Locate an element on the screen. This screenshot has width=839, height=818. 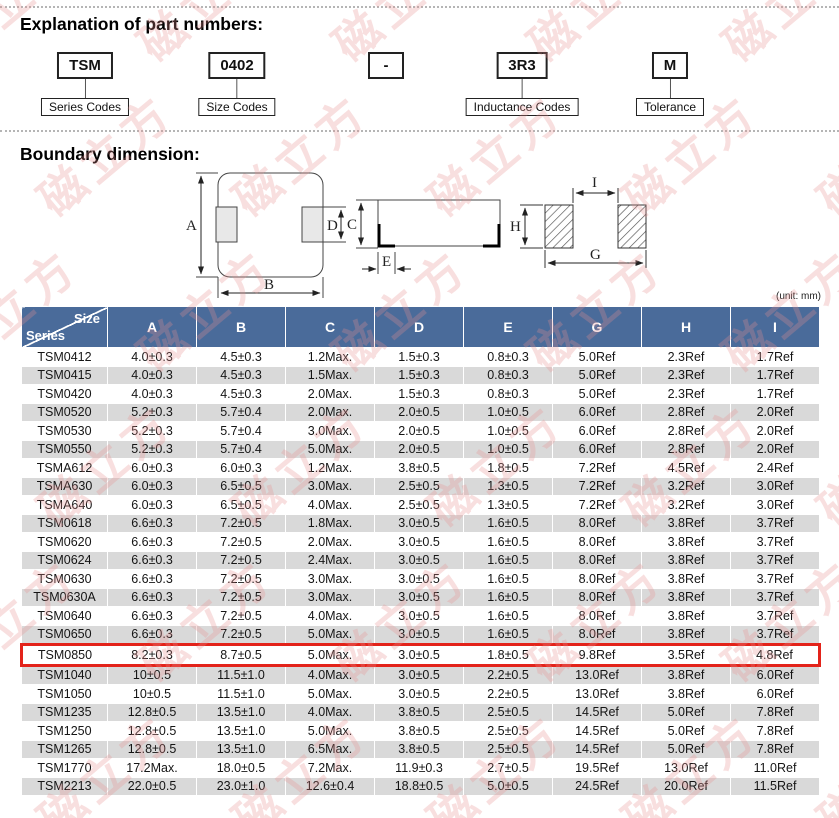
unit-note: (unit: mm) is located at coordinates (798, 296).